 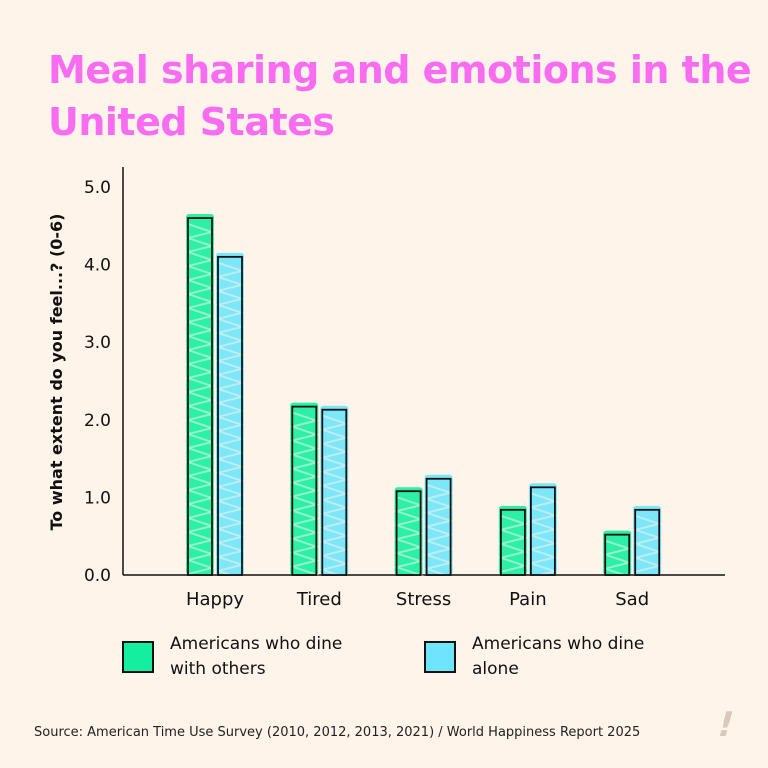 I want to click on logo: !, so click(x=725, y=725).